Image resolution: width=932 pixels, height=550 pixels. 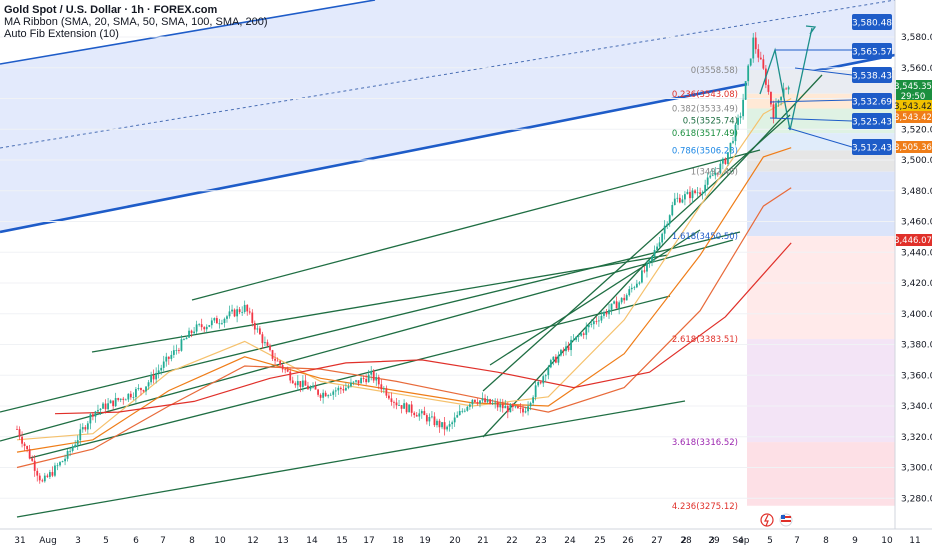 What do you see at coordinates (192, 541) in the screenshot?
I see `time-axis-tick: 8` at bounding box center [192, 541].